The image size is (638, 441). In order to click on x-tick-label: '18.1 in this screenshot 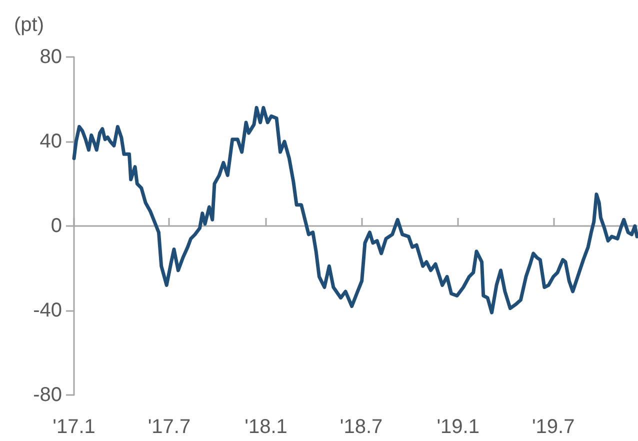, I will do `click(266, 427)`.